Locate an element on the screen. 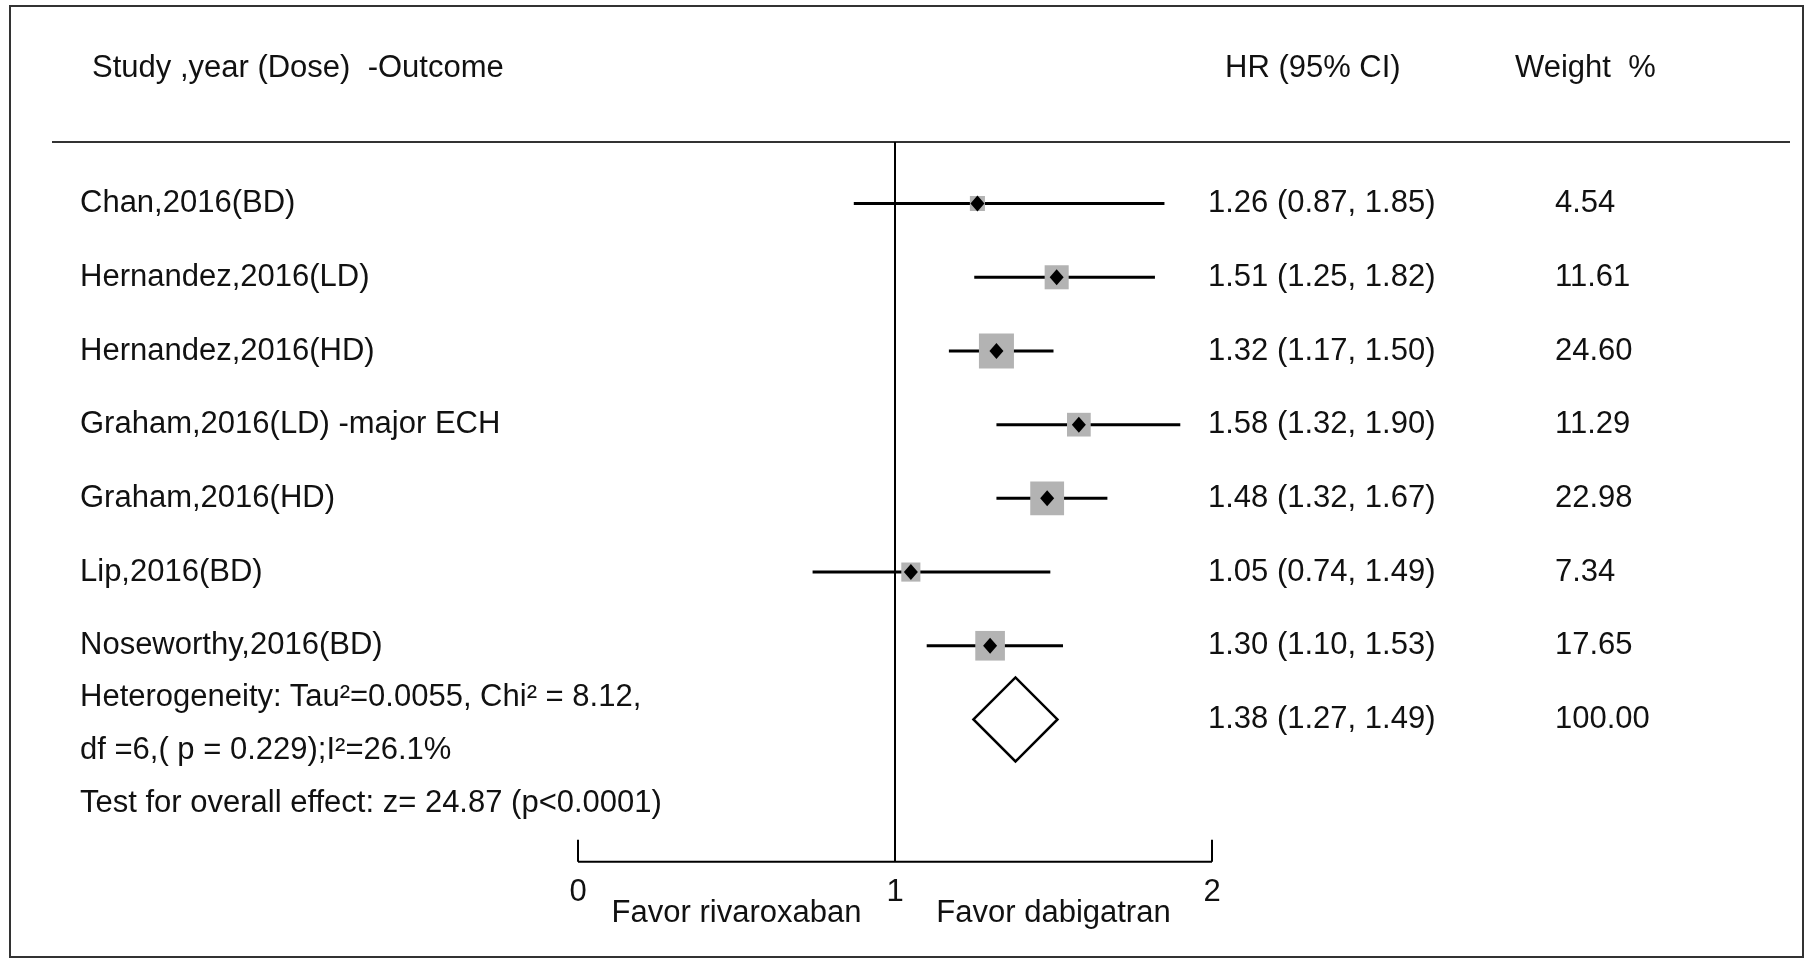  y-tick-label: Lip,2016(BD) is located at coordinates (171, 570).